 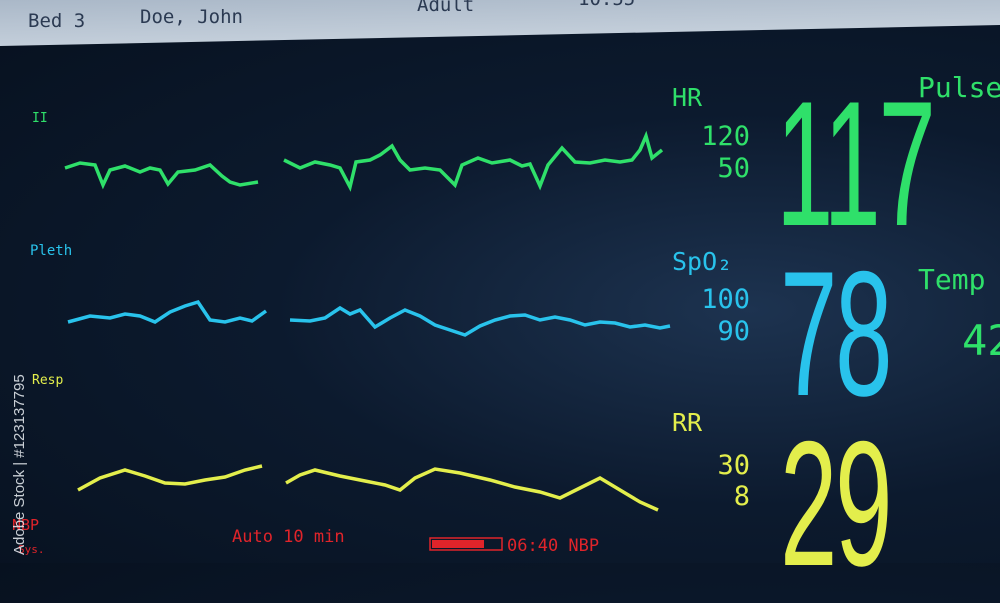 What do you see at coordinates (725, 136) in the screenshot?
I see `hr-high-limit: 120` at bounding box center [725, 136].